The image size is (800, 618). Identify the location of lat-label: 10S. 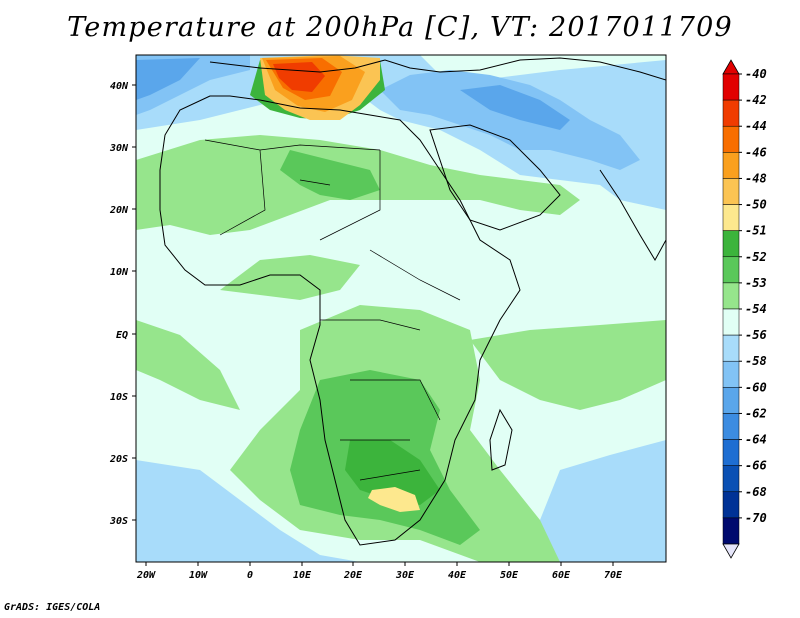
(119, 397).